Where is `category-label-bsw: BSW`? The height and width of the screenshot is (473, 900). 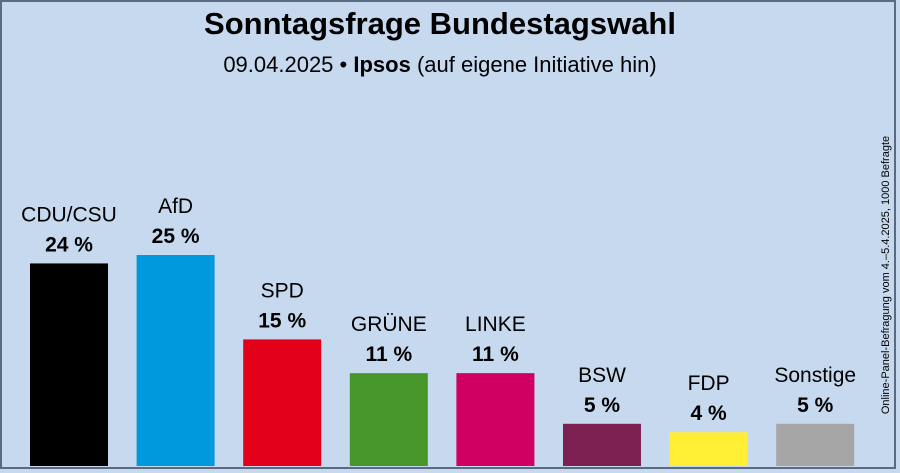 category-label-bsw: BSW is located at coordinates (602, 375).